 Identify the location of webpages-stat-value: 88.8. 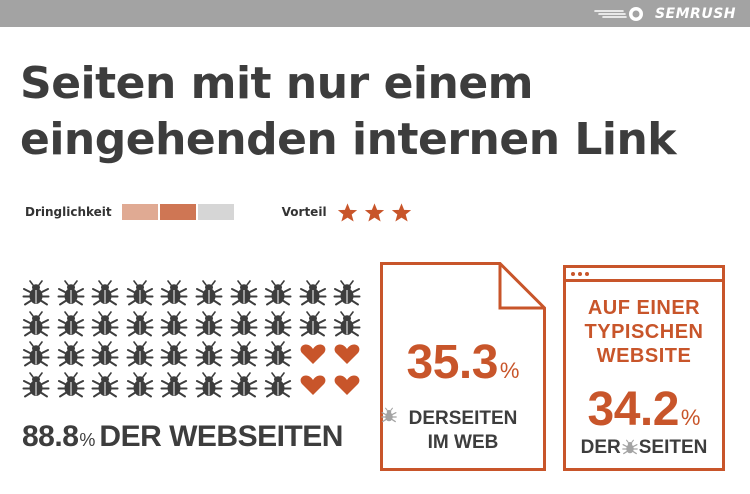
(50, 436).